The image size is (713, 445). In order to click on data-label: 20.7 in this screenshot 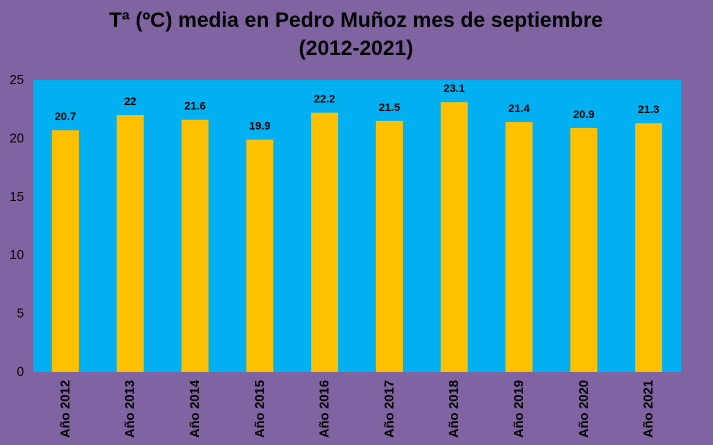, I will do `click(65, 117)`.